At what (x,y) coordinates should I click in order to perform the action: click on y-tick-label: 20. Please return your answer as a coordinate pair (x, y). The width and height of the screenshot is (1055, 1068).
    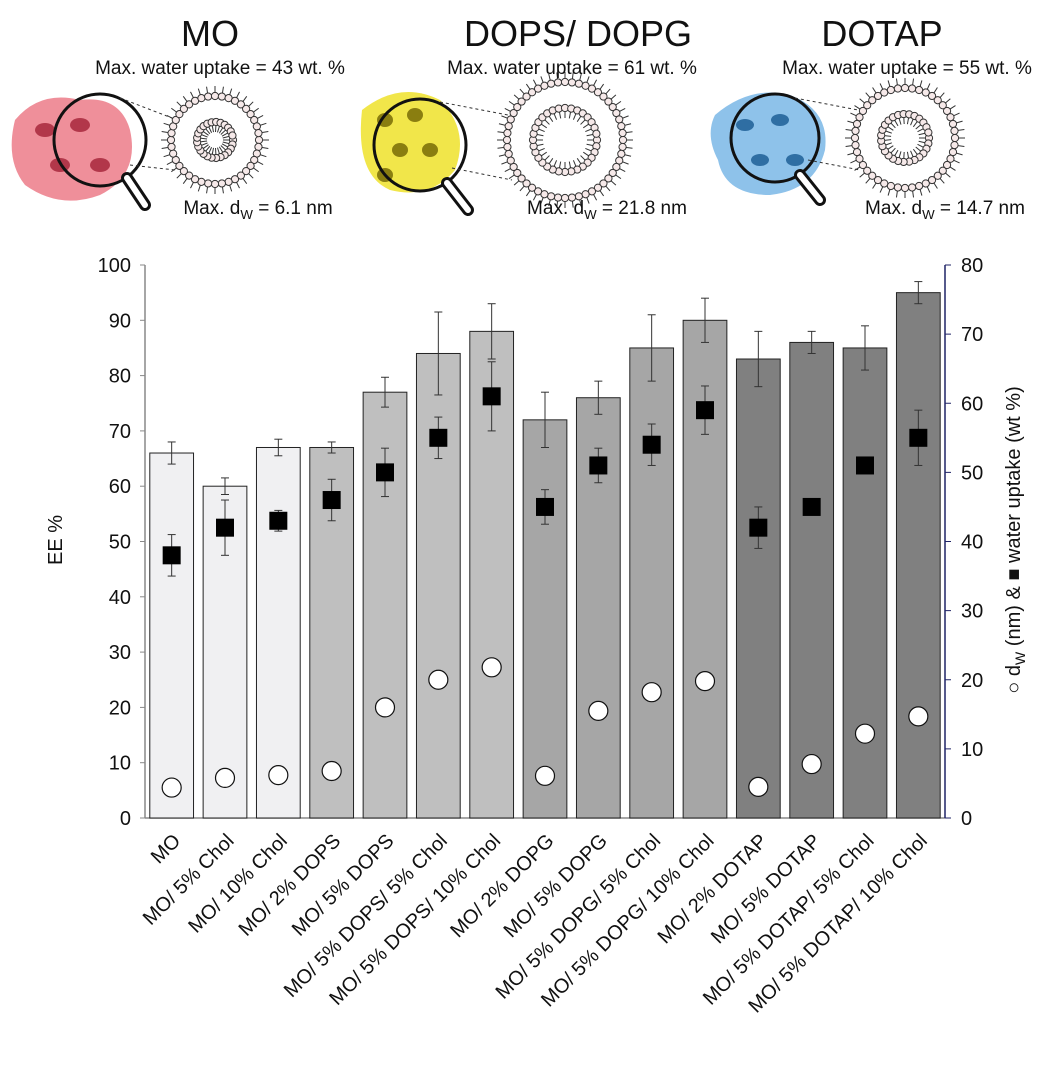
    Looking at the image, I should click on (120, 708).